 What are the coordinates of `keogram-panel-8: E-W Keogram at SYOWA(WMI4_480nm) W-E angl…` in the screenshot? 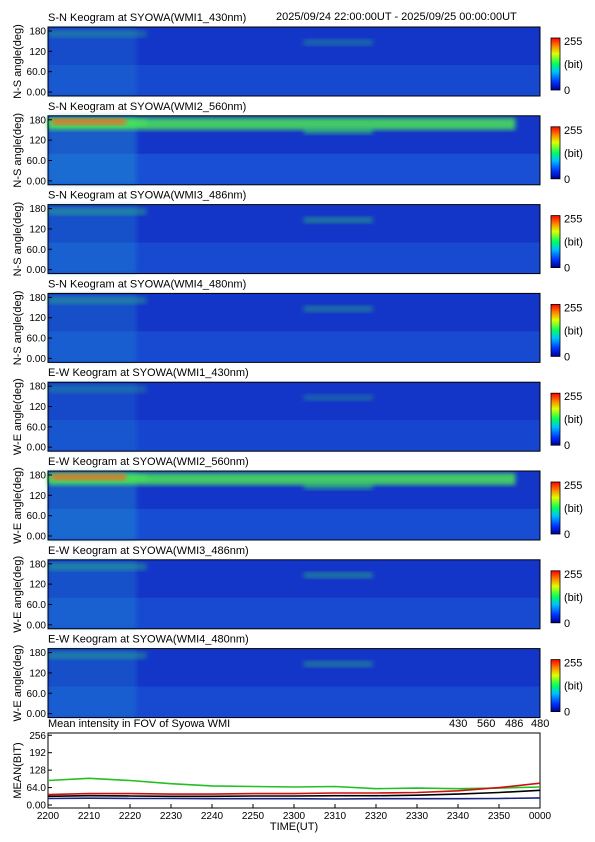 It's located at (297, 678).